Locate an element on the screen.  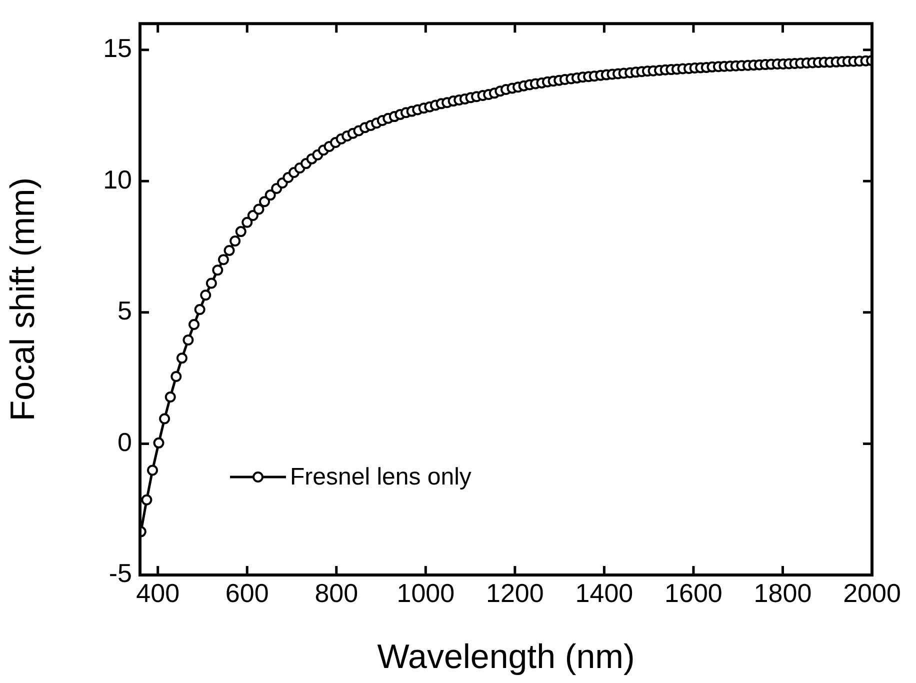
x-axis-title: Wavelength (nm) is located at coordinates (506, 657).